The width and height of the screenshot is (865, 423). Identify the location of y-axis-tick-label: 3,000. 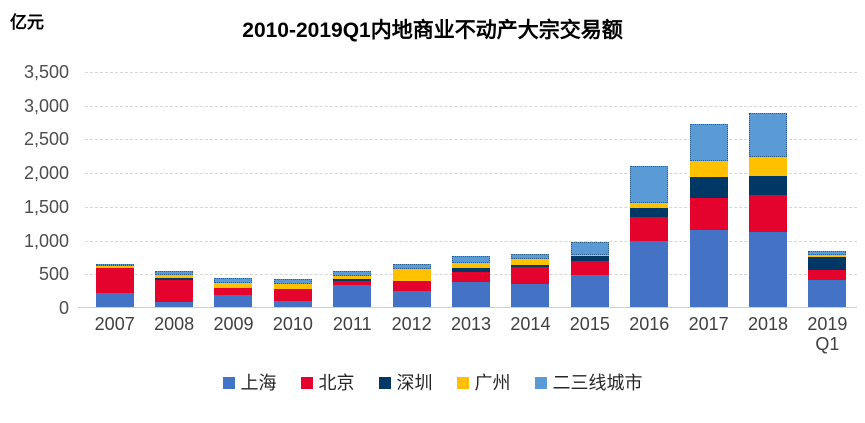
(46, 105).